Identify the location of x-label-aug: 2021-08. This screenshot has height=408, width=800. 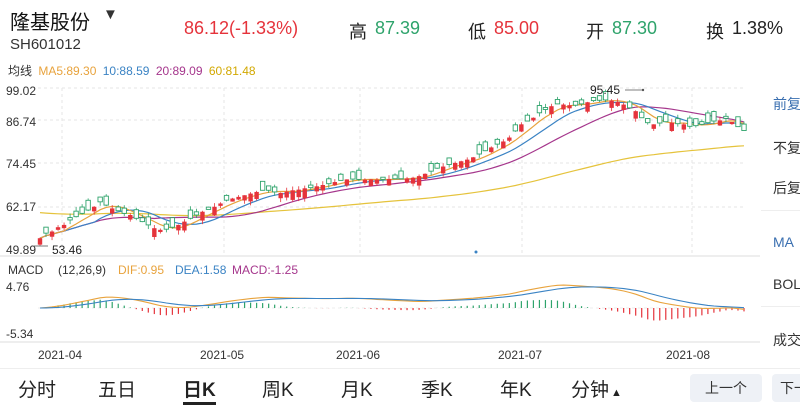
(688, 355).